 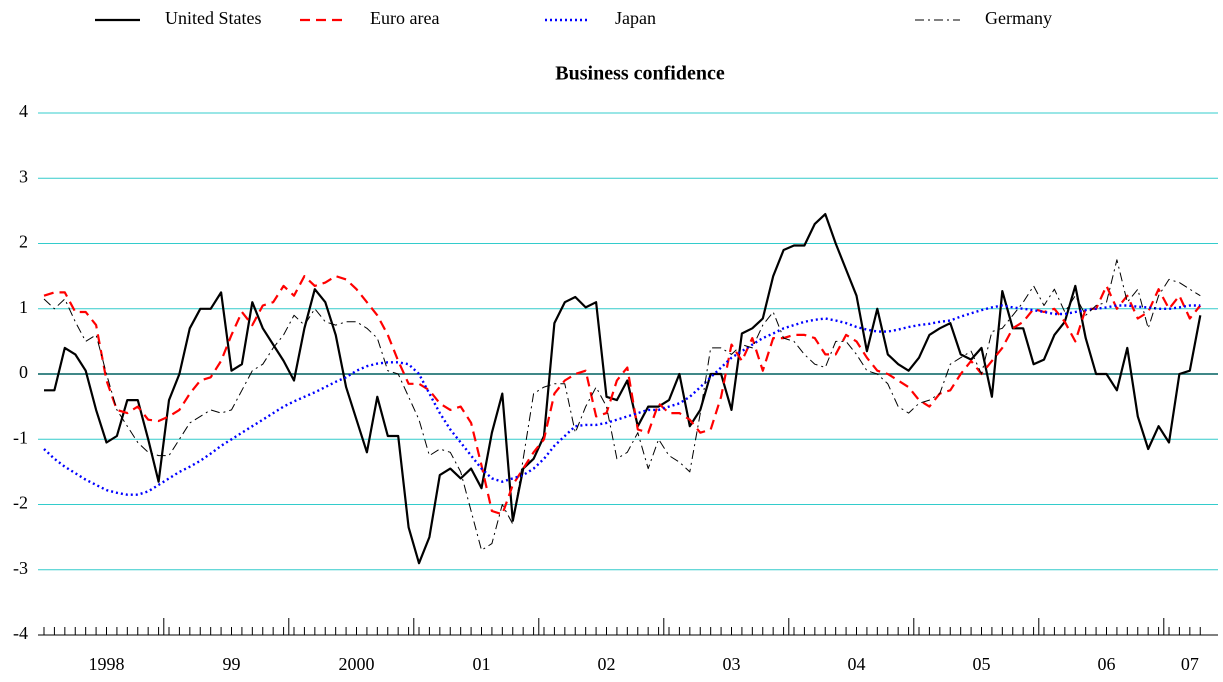 I want to click on x-tick-label: 99, so click(x=232, y=664).